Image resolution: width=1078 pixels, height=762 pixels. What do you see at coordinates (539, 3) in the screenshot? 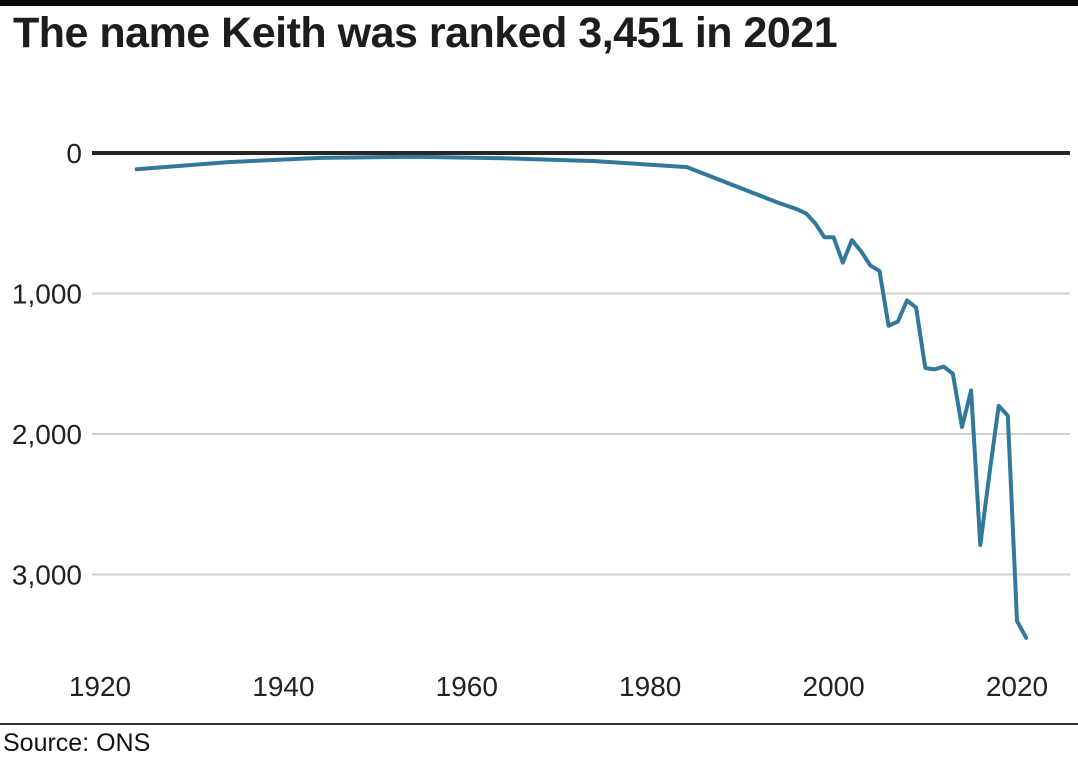
I see `top-accent-bar` at bounding box center [539, 3].